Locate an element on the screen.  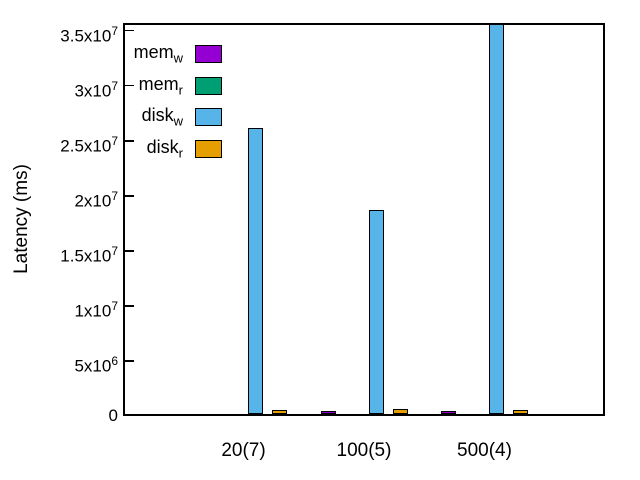
y-tick-label: 3x10⁷ is located at coordinates (96, 89).